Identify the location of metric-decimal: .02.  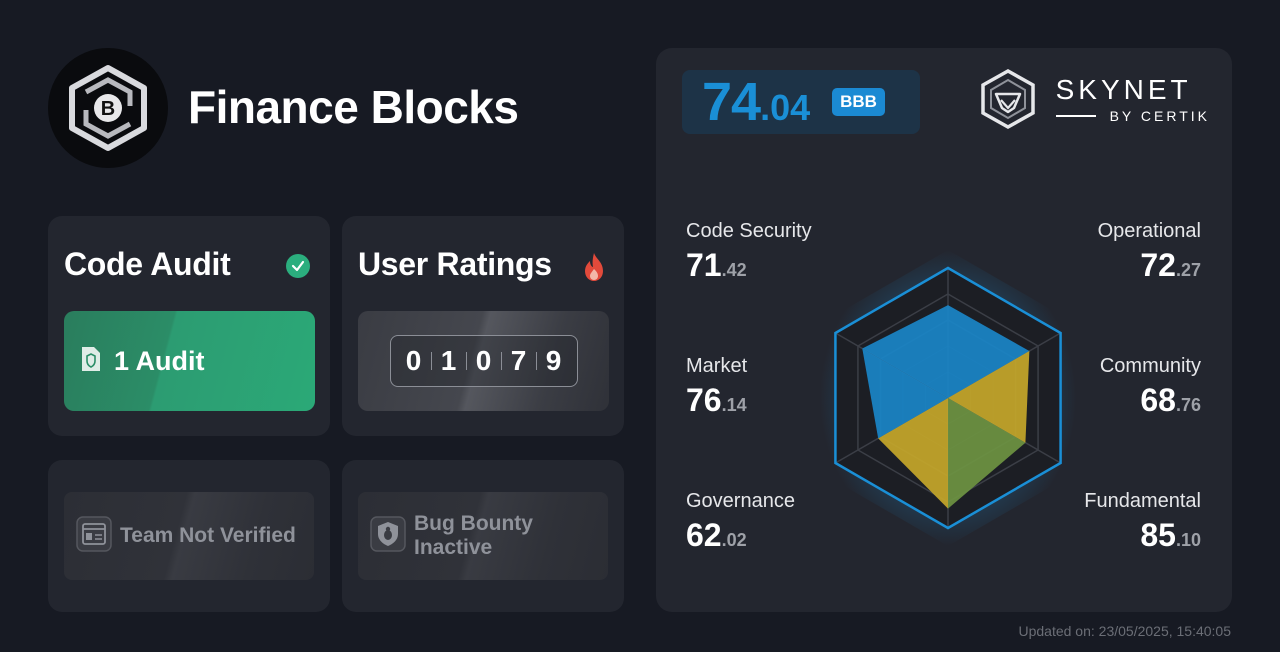
(734, 540).